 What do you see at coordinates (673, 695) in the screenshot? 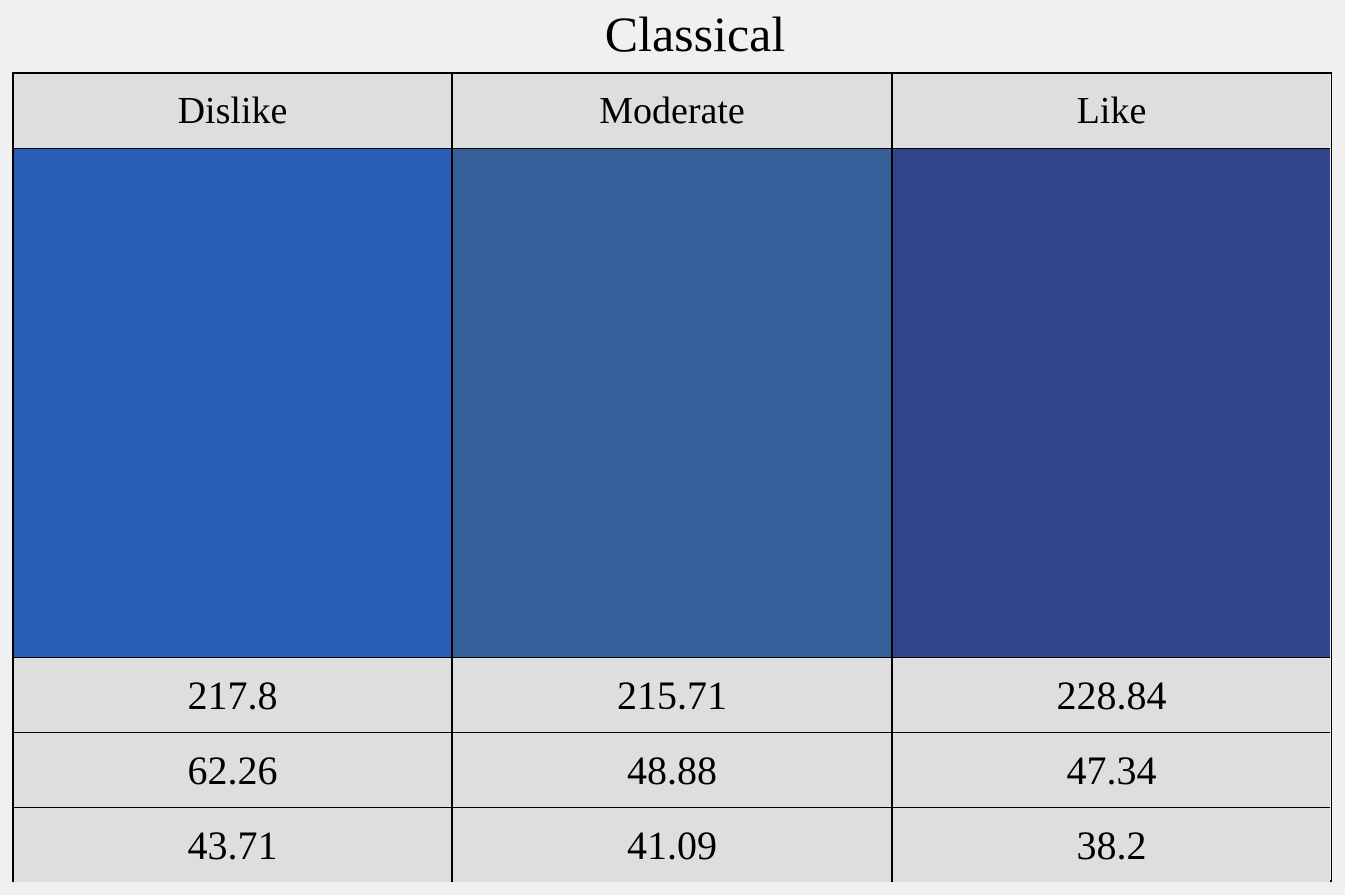
I see `table-cell-row1-moderate: 215.71` at bounding box center [673, 695].